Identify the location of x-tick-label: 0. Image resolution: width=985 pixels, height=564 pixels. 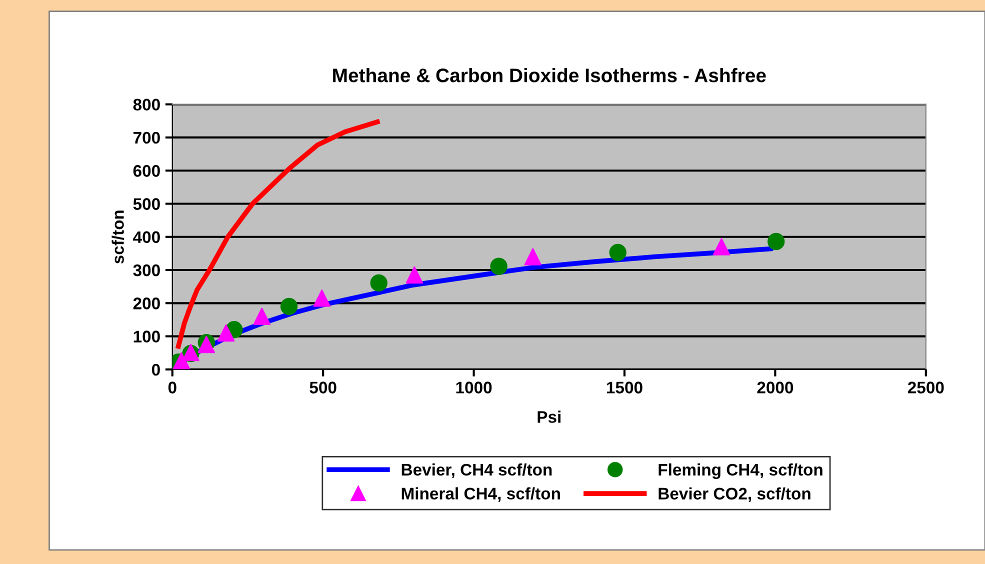
(172, 388).